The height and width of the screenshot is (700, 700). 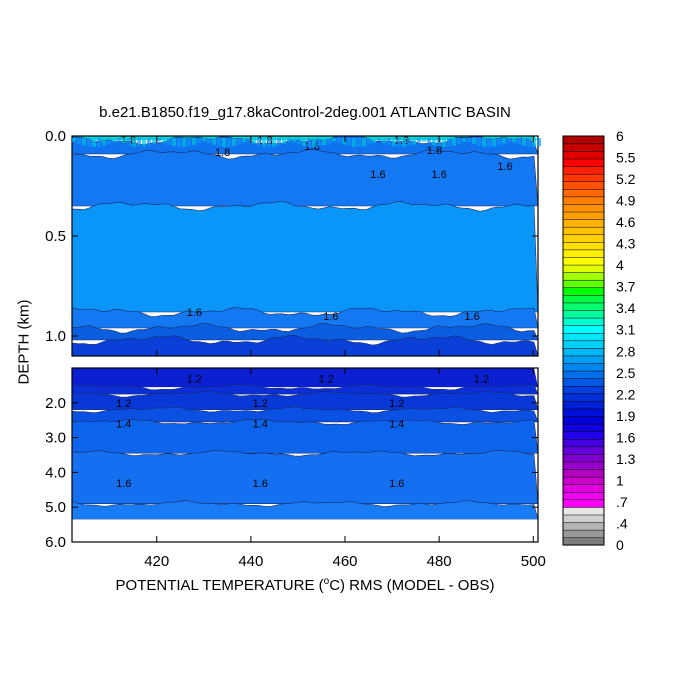 I want to click on colorbar-label: 1.6, so click(x=626, y=437).